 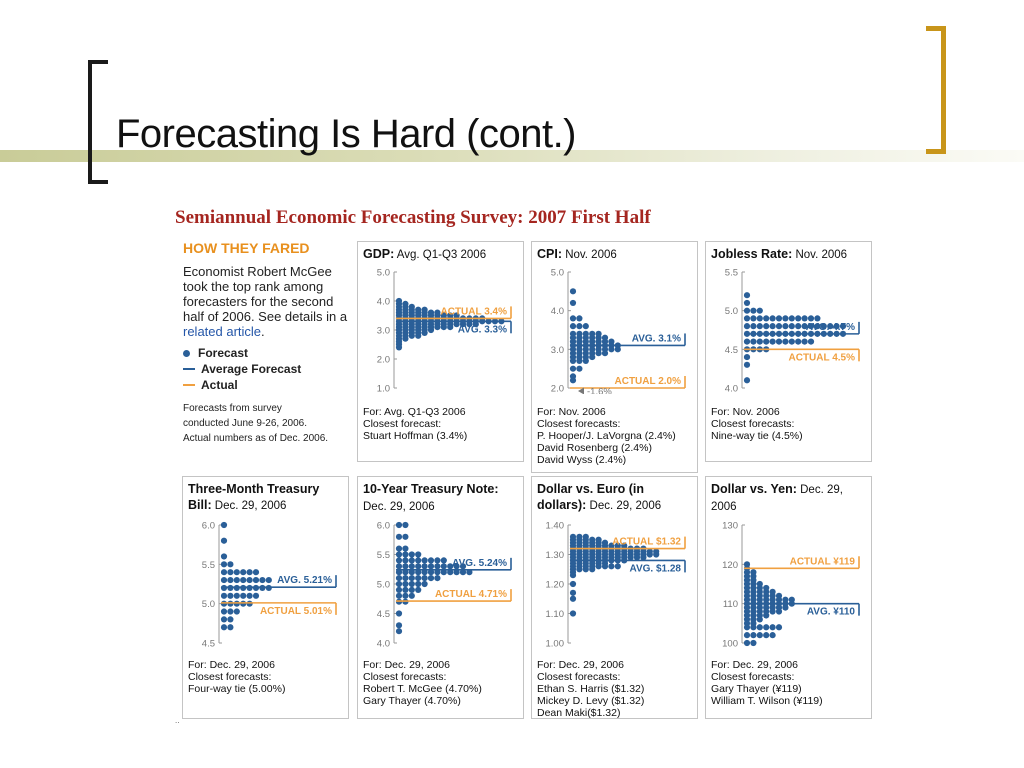 I want to click on actual-label: ACTUAL 4.71%, so click(x=471, y=594).